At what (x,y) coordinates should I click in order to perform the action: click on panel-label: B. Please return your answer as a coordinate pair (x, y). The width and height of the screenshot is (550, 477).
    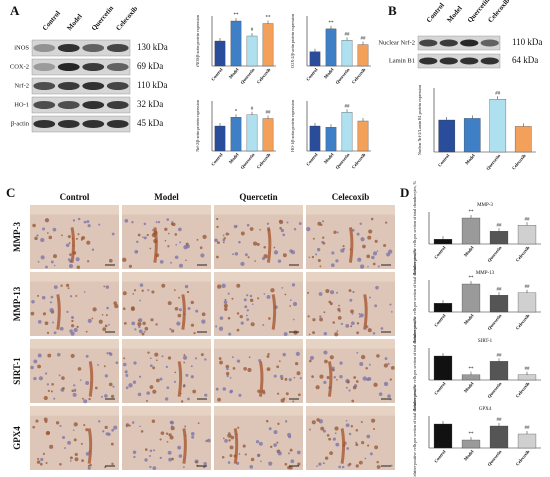
    Looking at the image, I should click on (392, 10).